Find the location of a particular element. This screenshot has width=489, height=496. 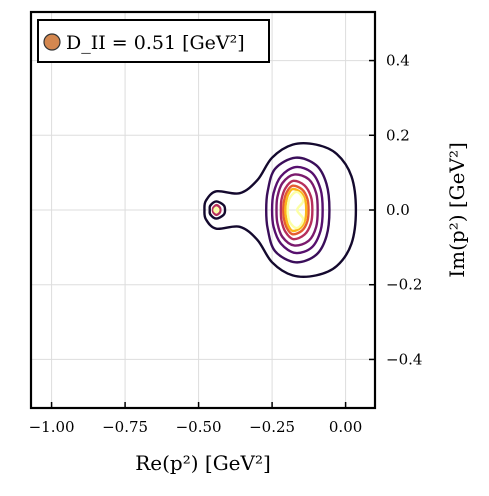

y-tick-label: 0.0 is located at coordinates (398, 210).